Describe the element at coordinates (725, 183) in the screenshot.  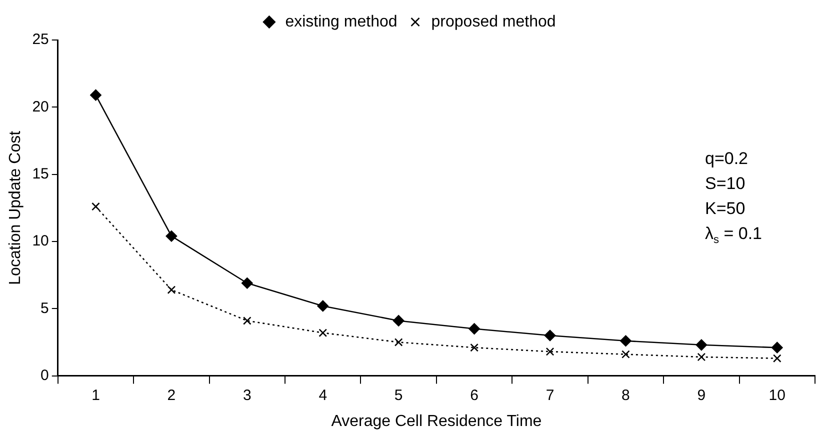
I see `annotation: S=10` at that location.